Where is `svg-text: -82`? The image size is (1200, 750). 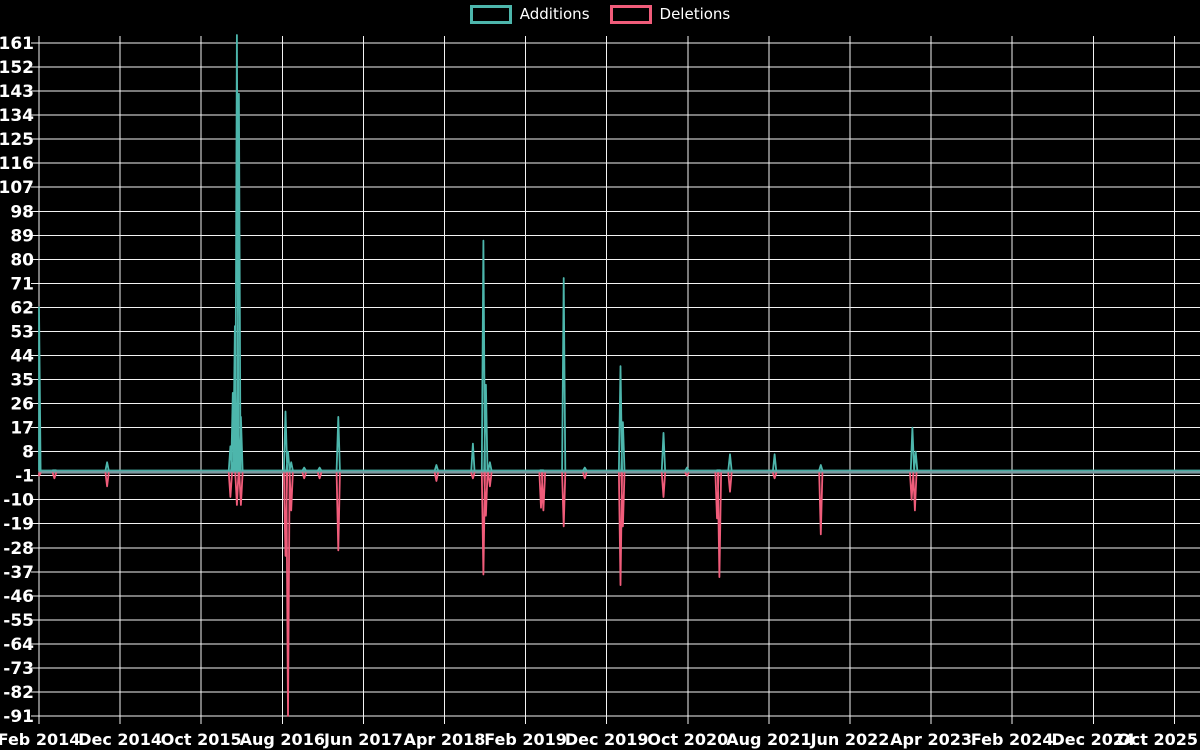 svg-text: -82 is located at coordinates (18, 693).